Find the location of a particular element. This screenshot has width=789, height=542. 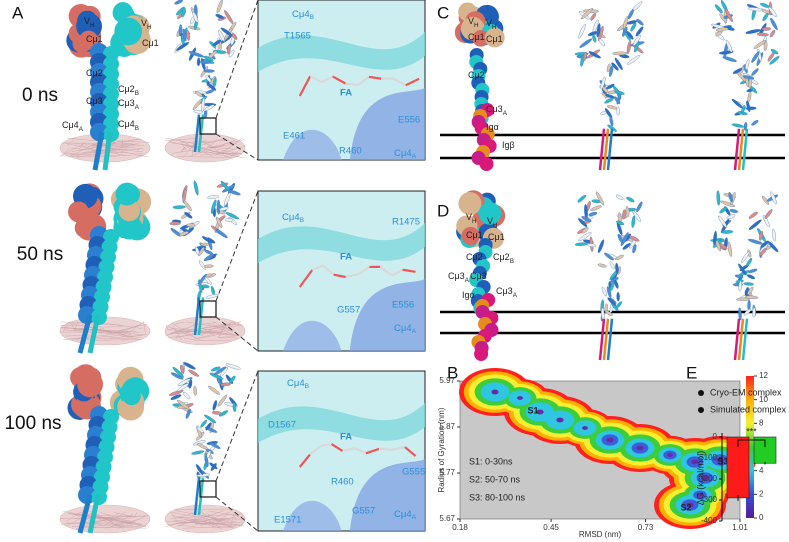

zoom-guide is located at coordinates (237, 59).